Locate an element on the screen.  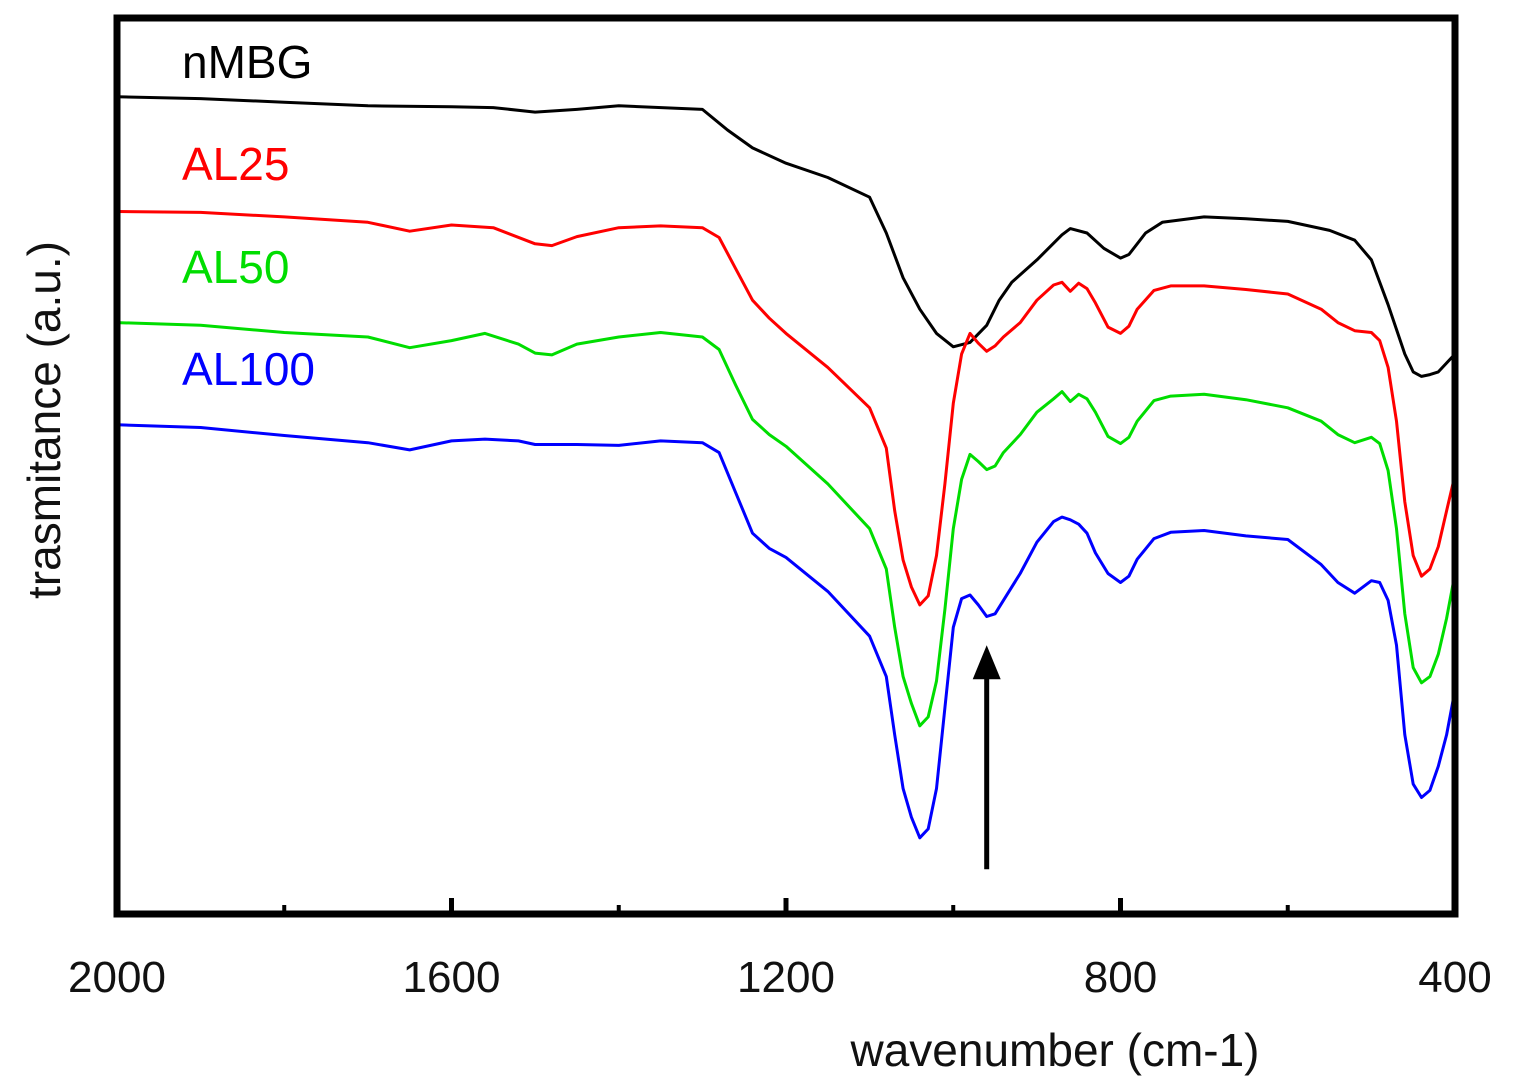
x-axis-tick-labels: 2000 1600 1200 800 400 is located at coordinates (780, 977).